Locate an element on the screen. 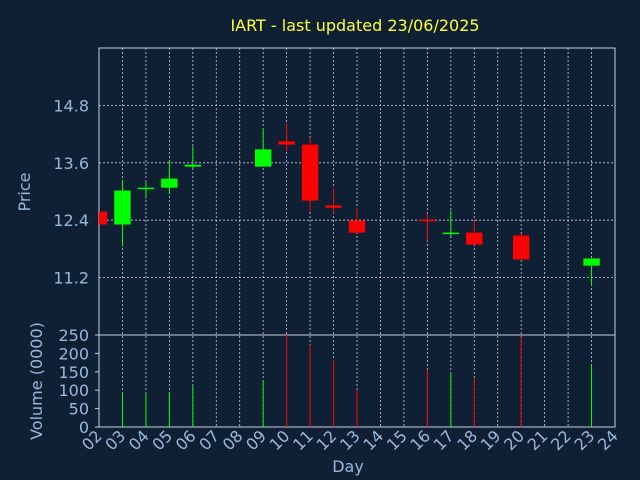  y-tick-label: 13.6 is located at coordinates (71, 163).